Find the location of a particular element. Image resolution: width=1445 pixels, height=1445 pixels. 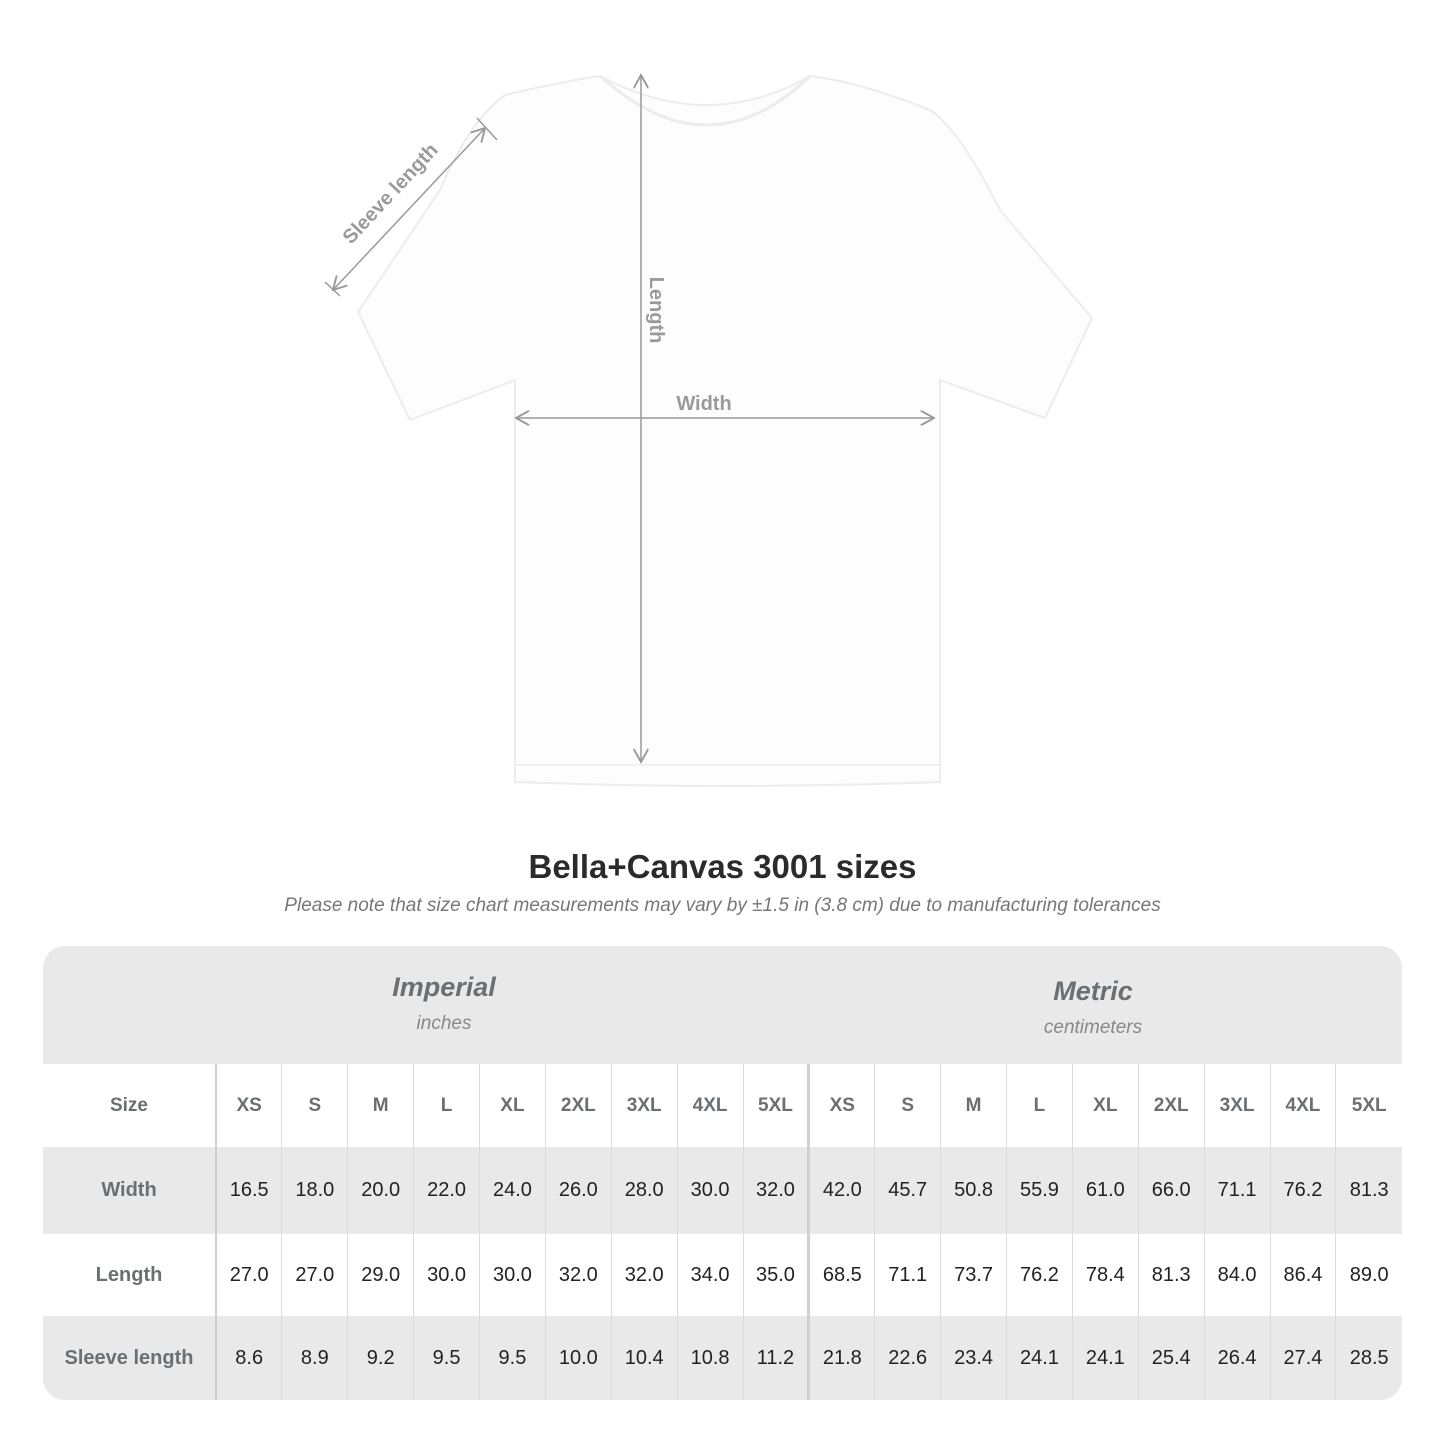

metric-unit: centimeters is located at coordinates (1093, 1027).